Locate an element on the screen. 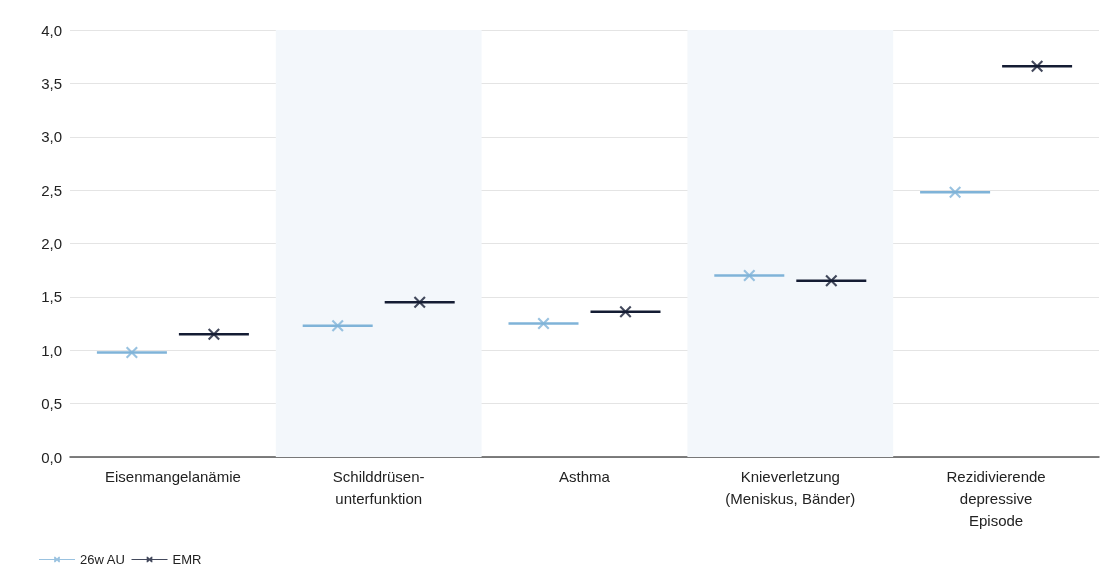 The image size is (1111, 581). y-tick-label: 3,0 is located at coordinates (51, 137).